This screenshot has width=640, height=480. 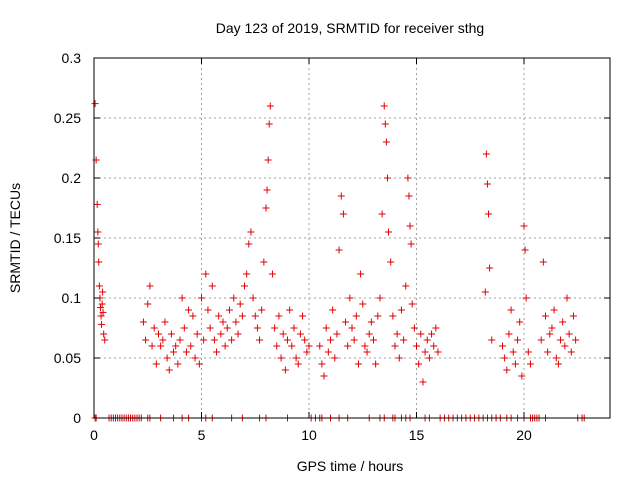 I want to click on x-tick-label: 20, so click(x=524, y=435).